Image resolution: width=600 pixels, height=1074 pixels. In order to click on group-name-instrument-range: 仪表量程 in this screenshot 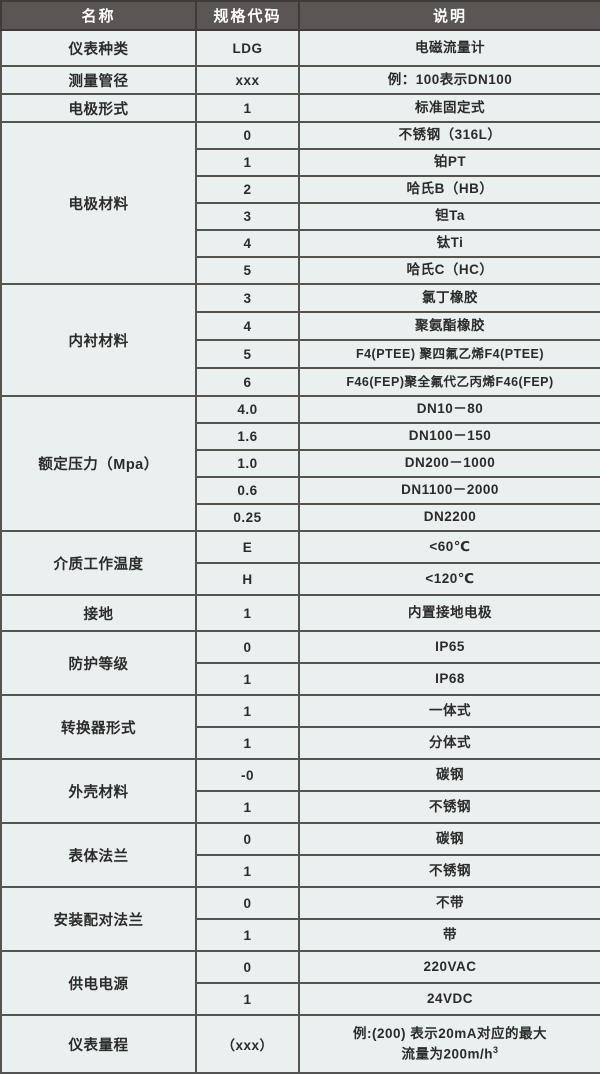, I will do `click(98, 1044)`.